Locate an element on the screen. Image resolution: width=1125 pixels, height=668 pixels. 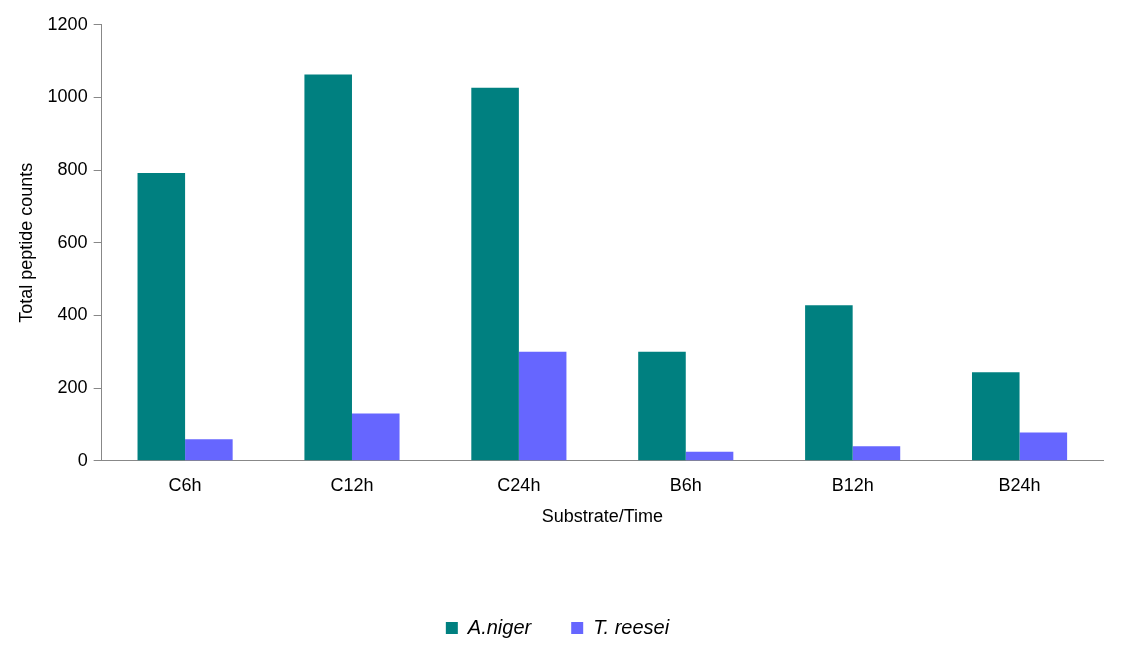
x-tick-label: B24h is located at coordinates (1019, 484).